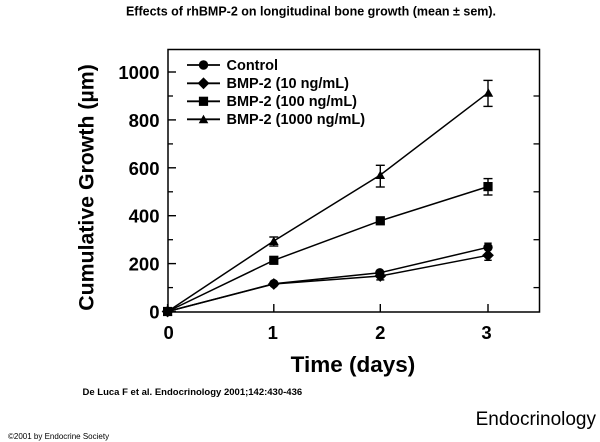  I want to click on svg-text: 400, so click(144, 216).